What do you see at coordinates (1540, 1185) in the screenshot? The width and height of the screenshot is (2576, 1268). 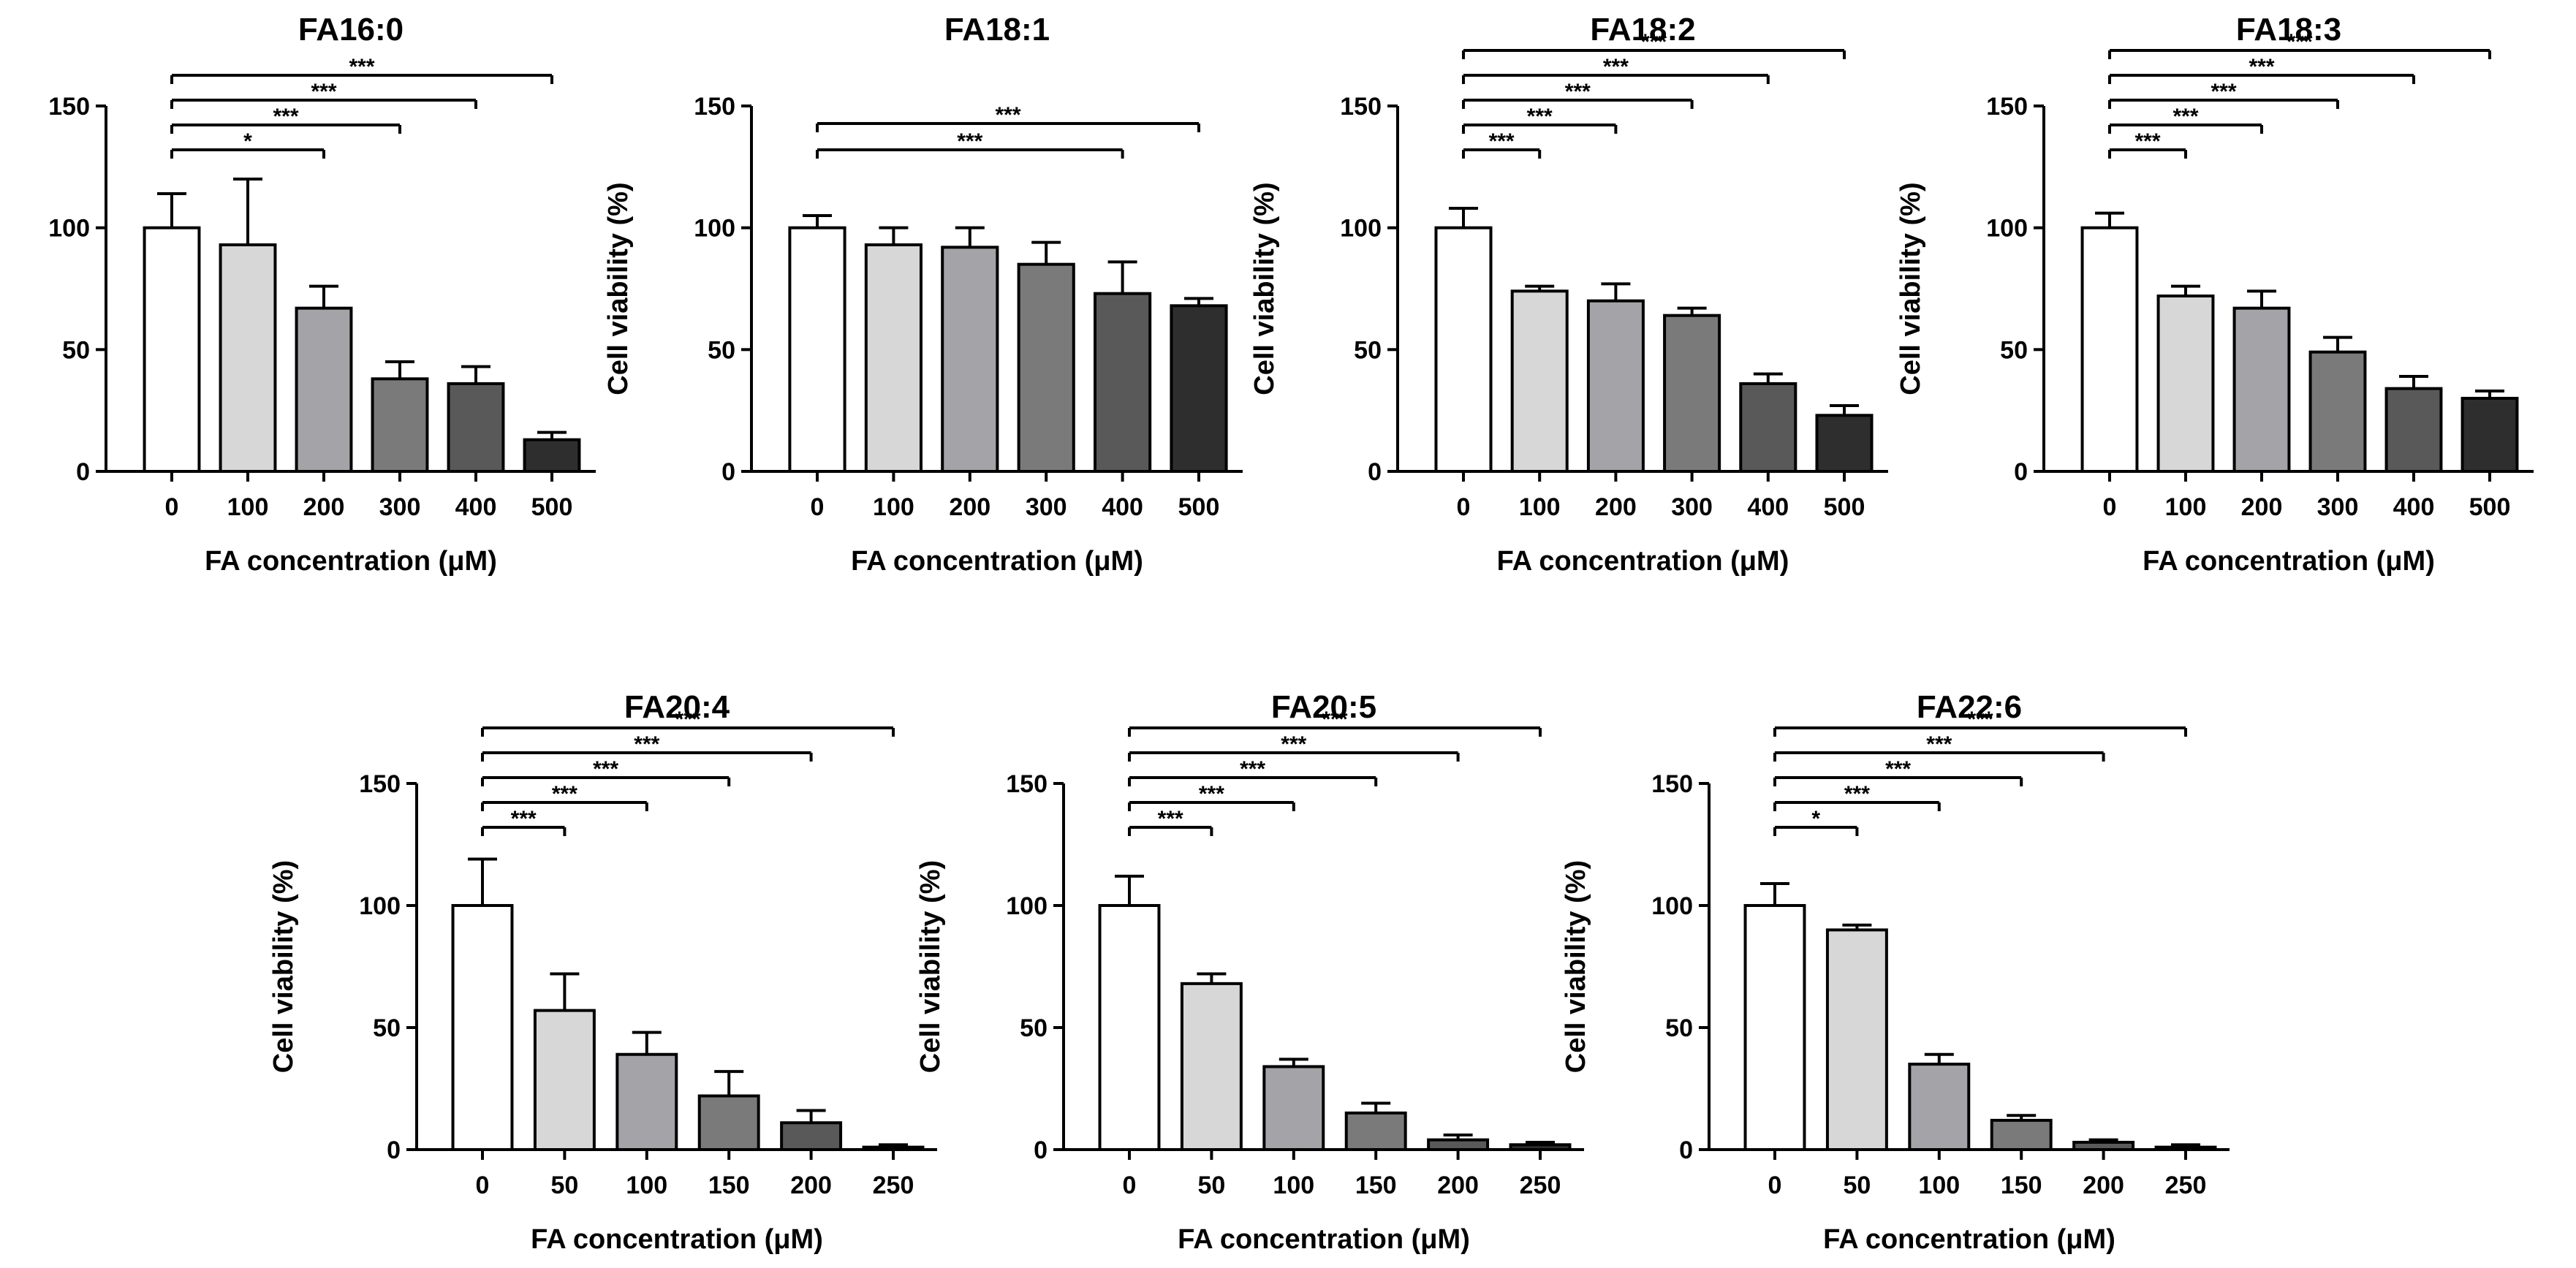 I see `x-tick-label: 250` at bounding box center [1540, 1185].